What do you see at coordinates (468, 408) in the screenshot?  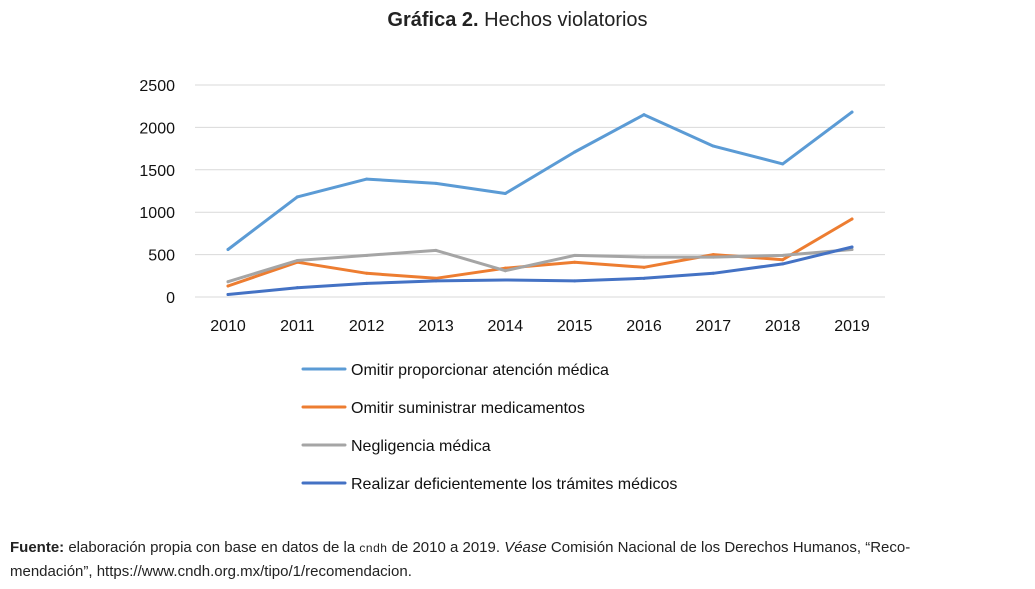 I see `legend-label: Omitir suministrar medicamentos` at bounding box center [468, 408].